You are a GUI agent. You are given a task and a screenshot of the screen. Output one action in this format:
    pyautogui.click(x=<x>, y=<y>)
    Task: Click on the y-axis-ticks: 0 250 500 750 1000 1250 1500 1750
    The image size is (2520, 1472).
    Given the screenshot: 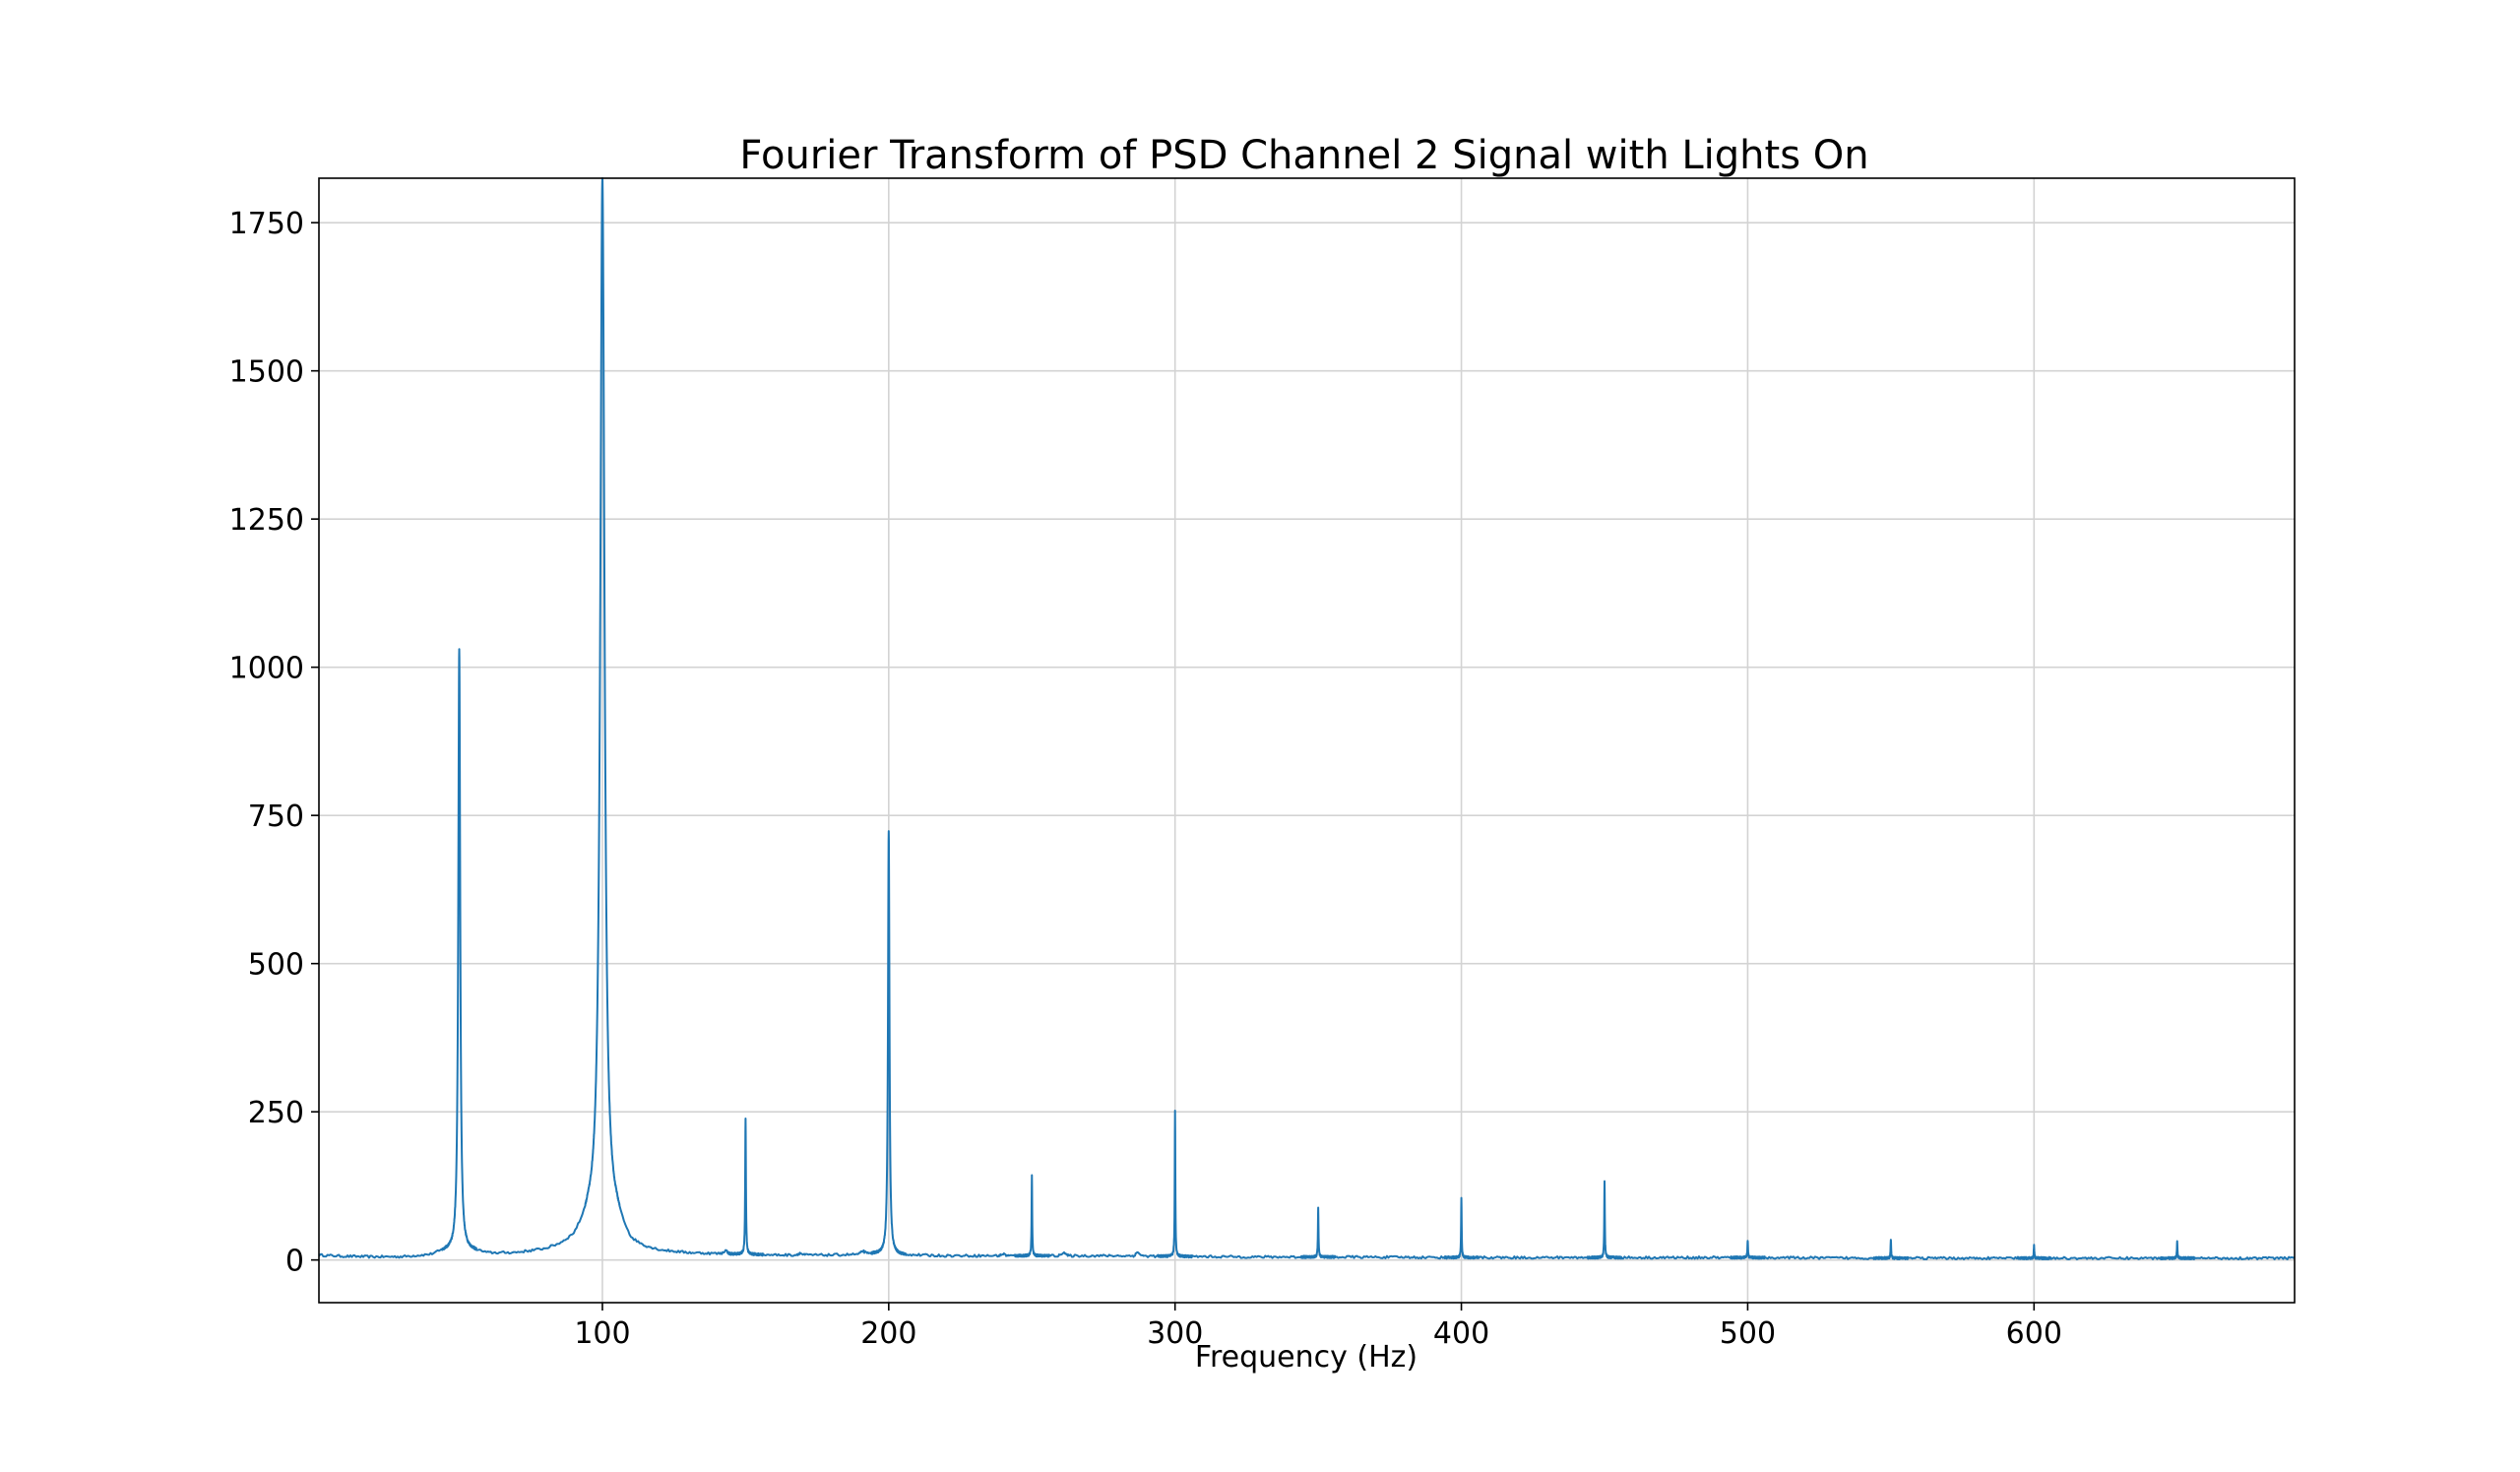 What is the action you would take?
    pyautogui.click(x=274, y=743)
    